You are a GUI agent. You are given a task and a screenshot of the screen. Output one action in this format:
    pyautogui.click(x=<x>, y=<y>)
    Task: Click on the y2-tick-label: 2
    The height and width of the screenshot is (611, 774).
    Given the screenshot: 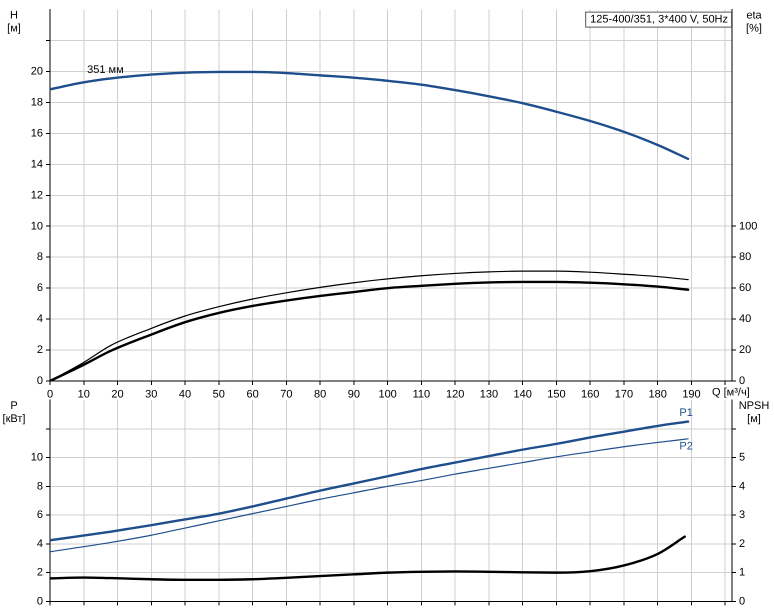 What is the action you would take?
    pyautogui.click(x=742, y=544)
    